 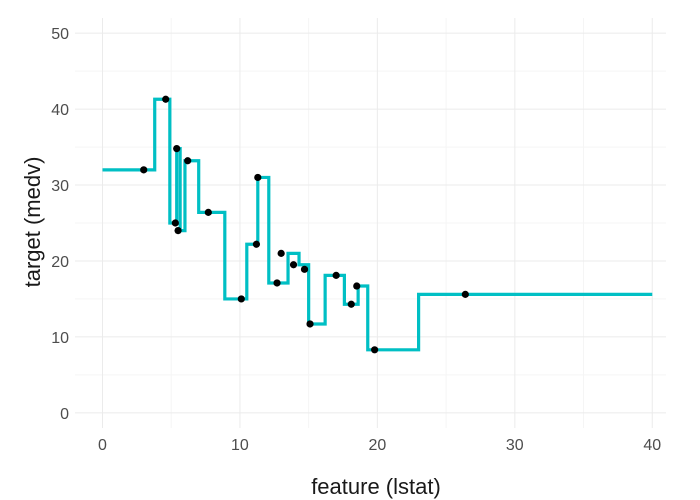 What do you see at coordinates (60, 34) in the screenshot?
I see `y-tick-label: 50` at bounding box center [60, 34].